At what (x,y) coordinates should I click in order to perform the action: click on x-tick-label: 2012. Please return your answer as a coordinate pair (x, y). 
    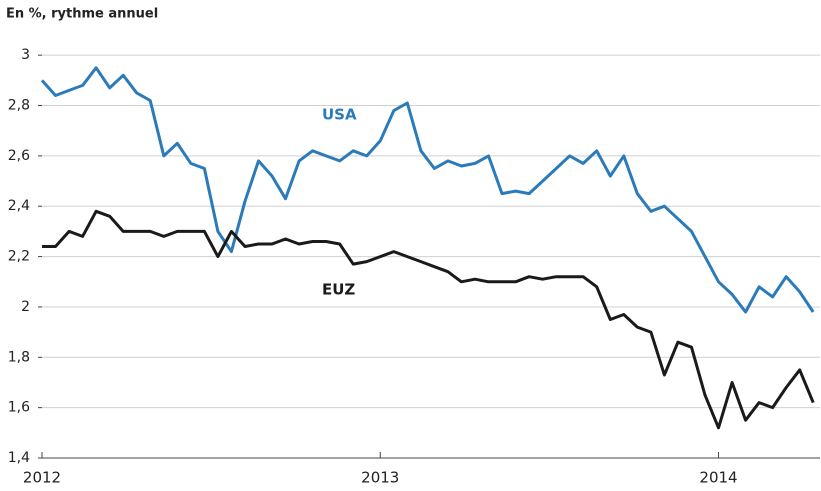
    Looking at the image, I should click on (42, 478).